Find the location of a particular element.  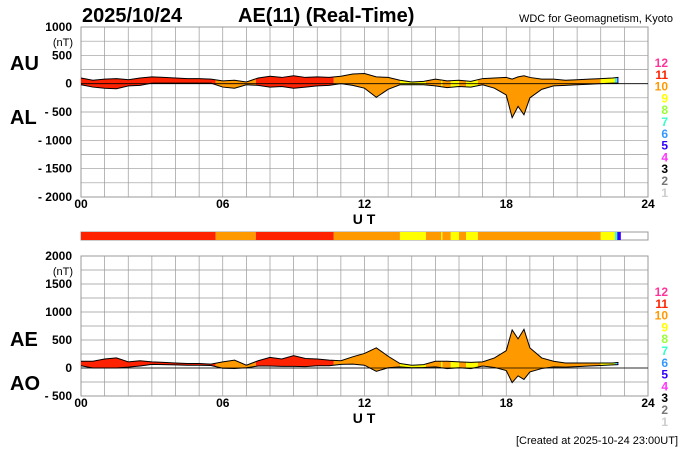

series-line-au is located at coordinates (349, 77).